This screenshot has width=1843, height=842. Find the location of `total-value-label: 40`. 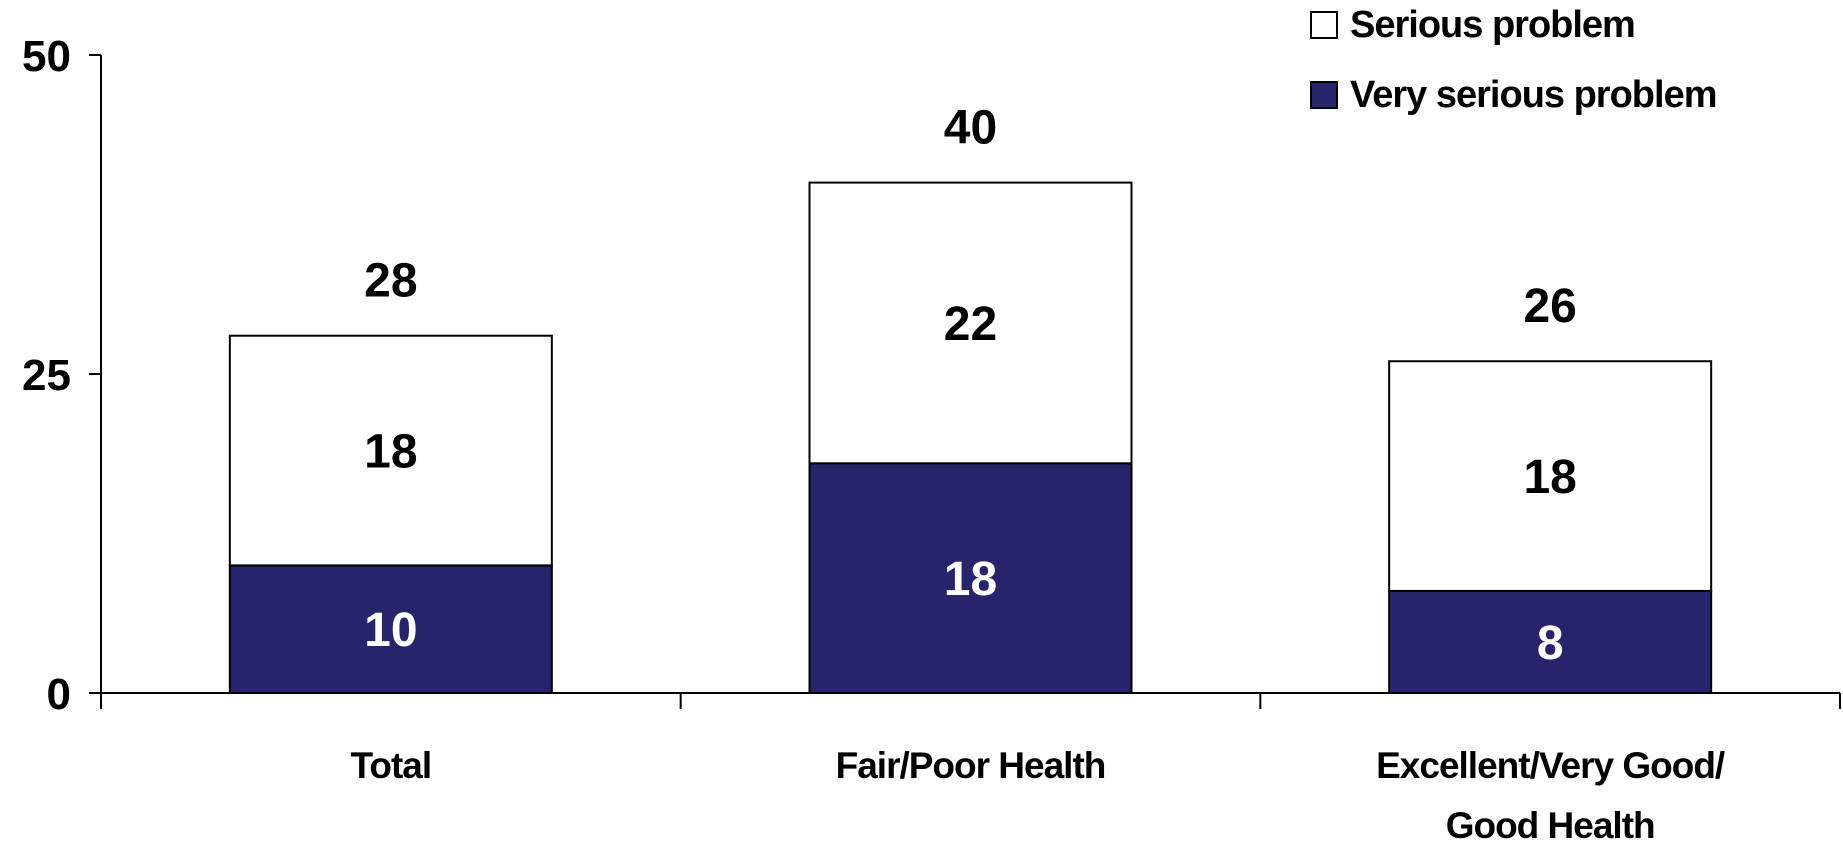

total-value-label: 40 is located at coordinates (970, 128).